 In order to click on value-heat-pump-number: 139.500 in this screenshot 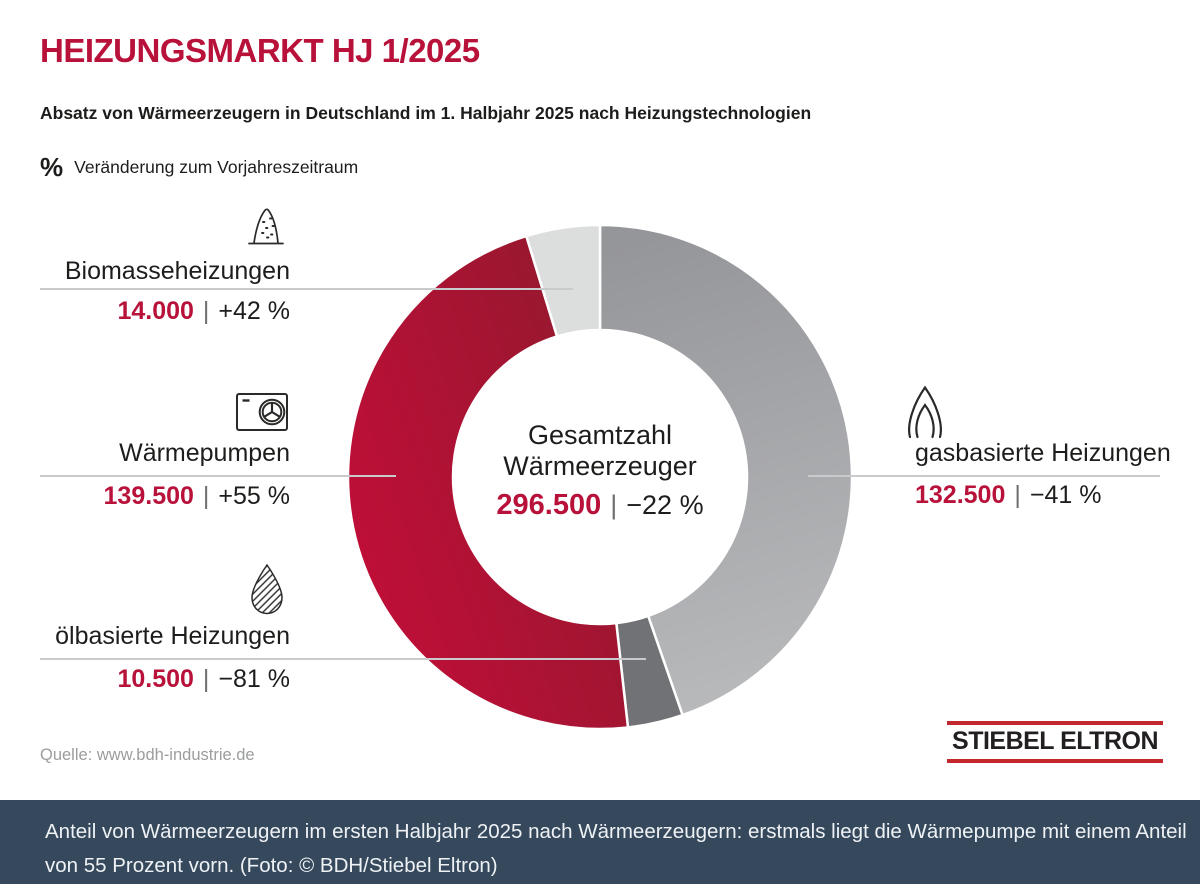, I will do `click(148, 496)`.